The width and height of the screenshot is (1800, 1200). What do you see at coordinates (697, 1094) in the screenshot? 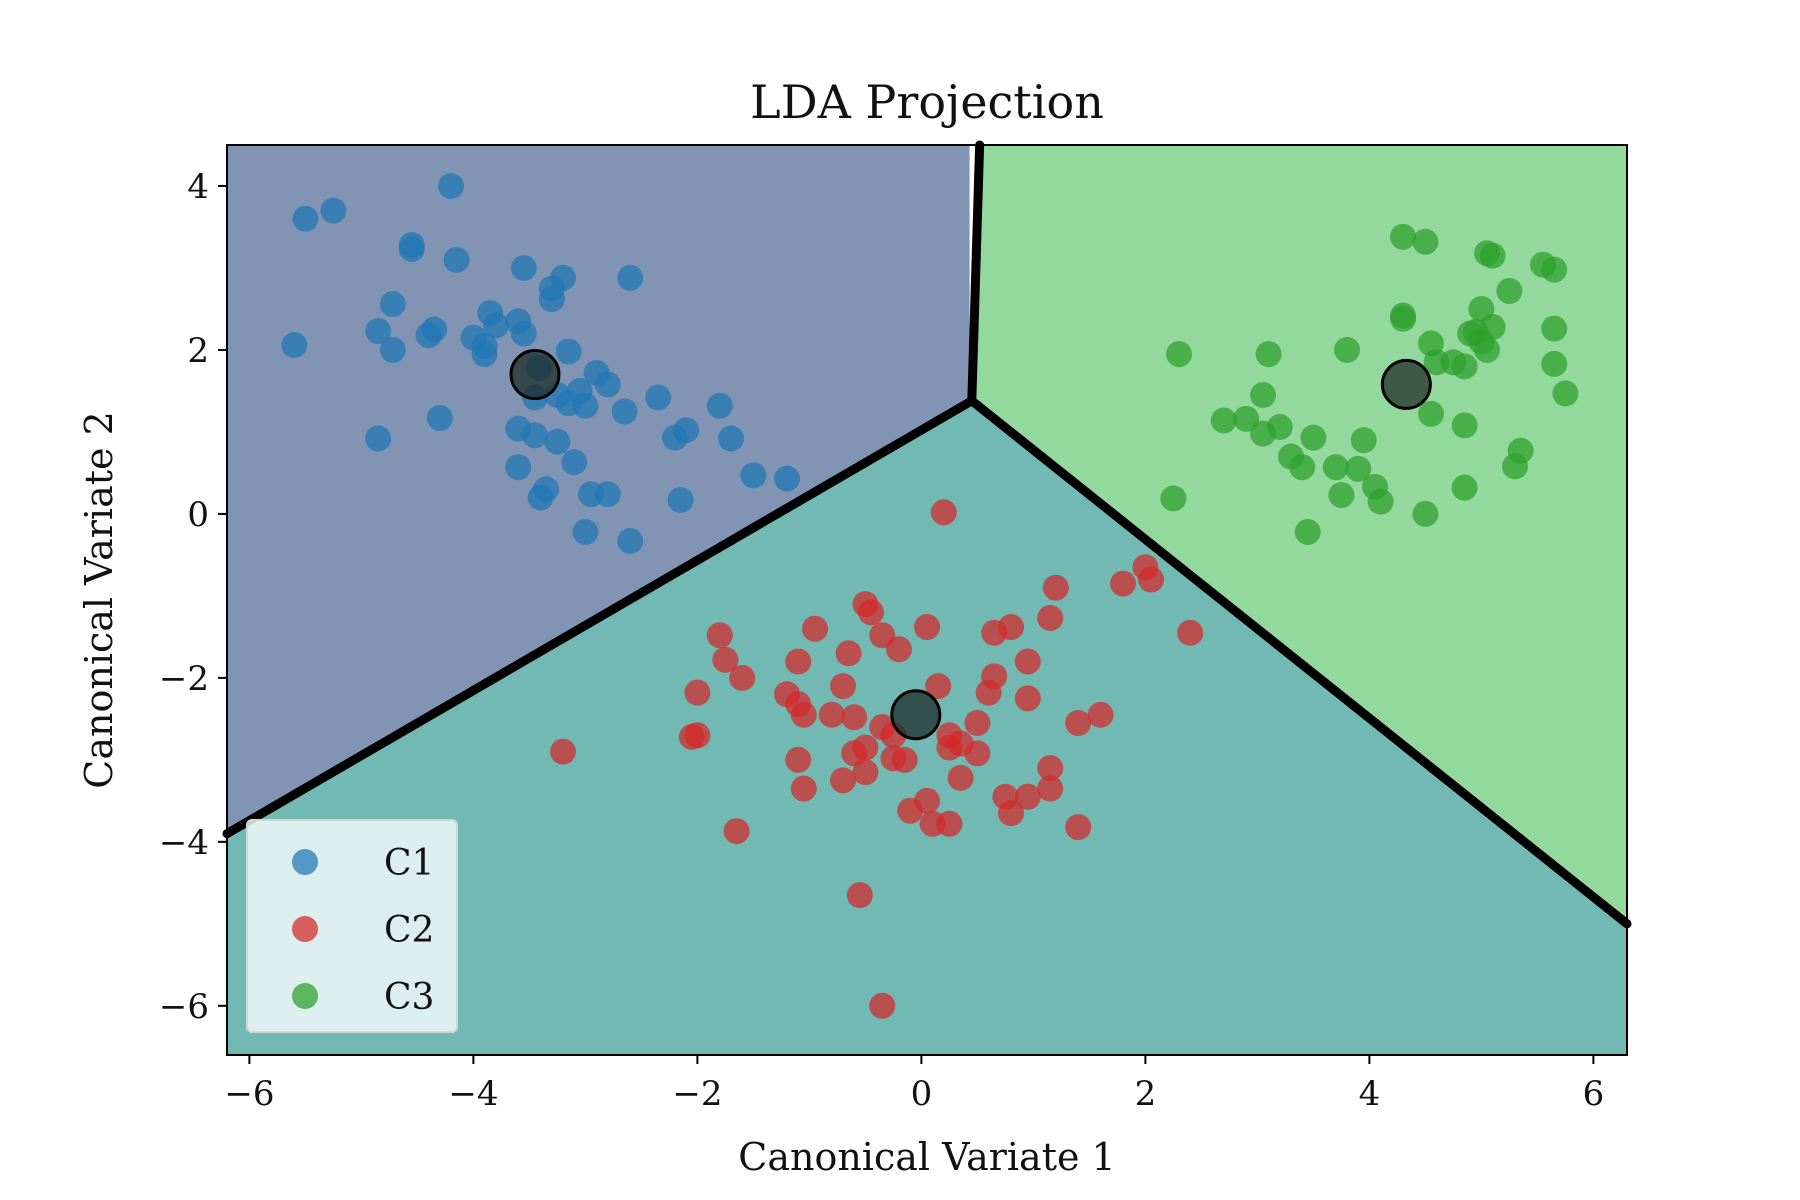
I see `x-tick-label: −2` at bounding box center [697, 1094].